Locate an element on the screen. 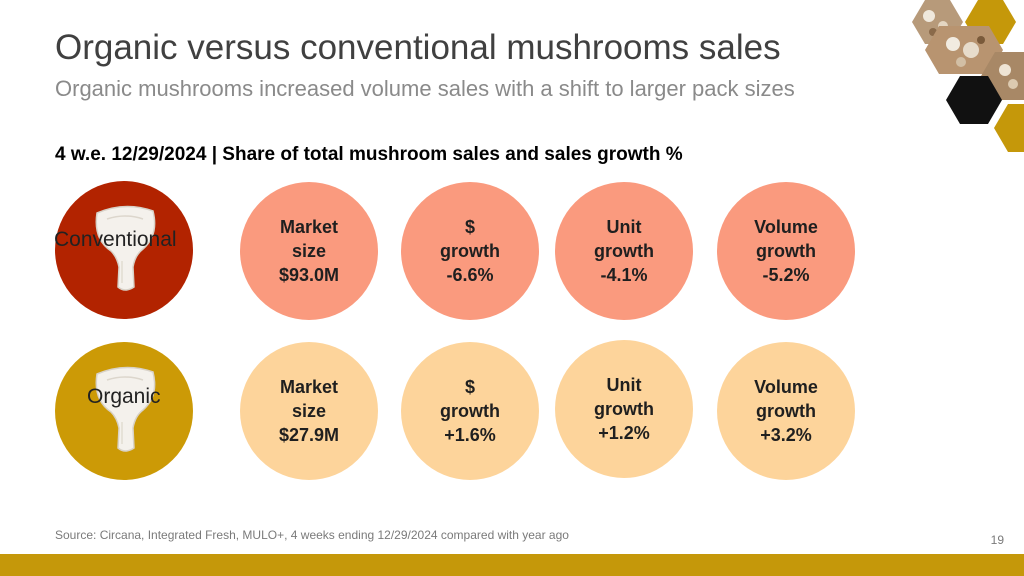  footer-bar is located at coordinates (512, 565).